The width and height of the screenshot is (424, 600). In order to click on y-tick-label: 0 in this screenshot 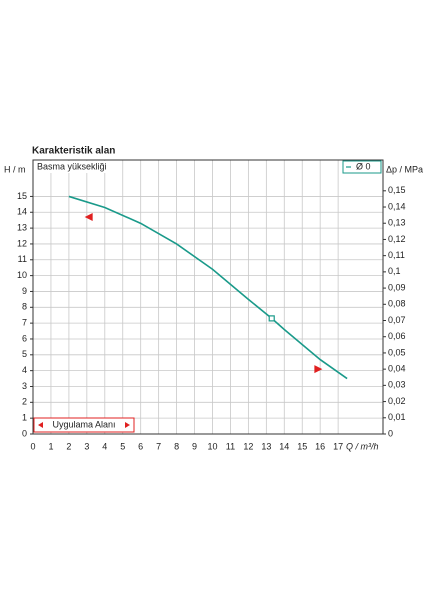, I will do `click(24, 433)`.